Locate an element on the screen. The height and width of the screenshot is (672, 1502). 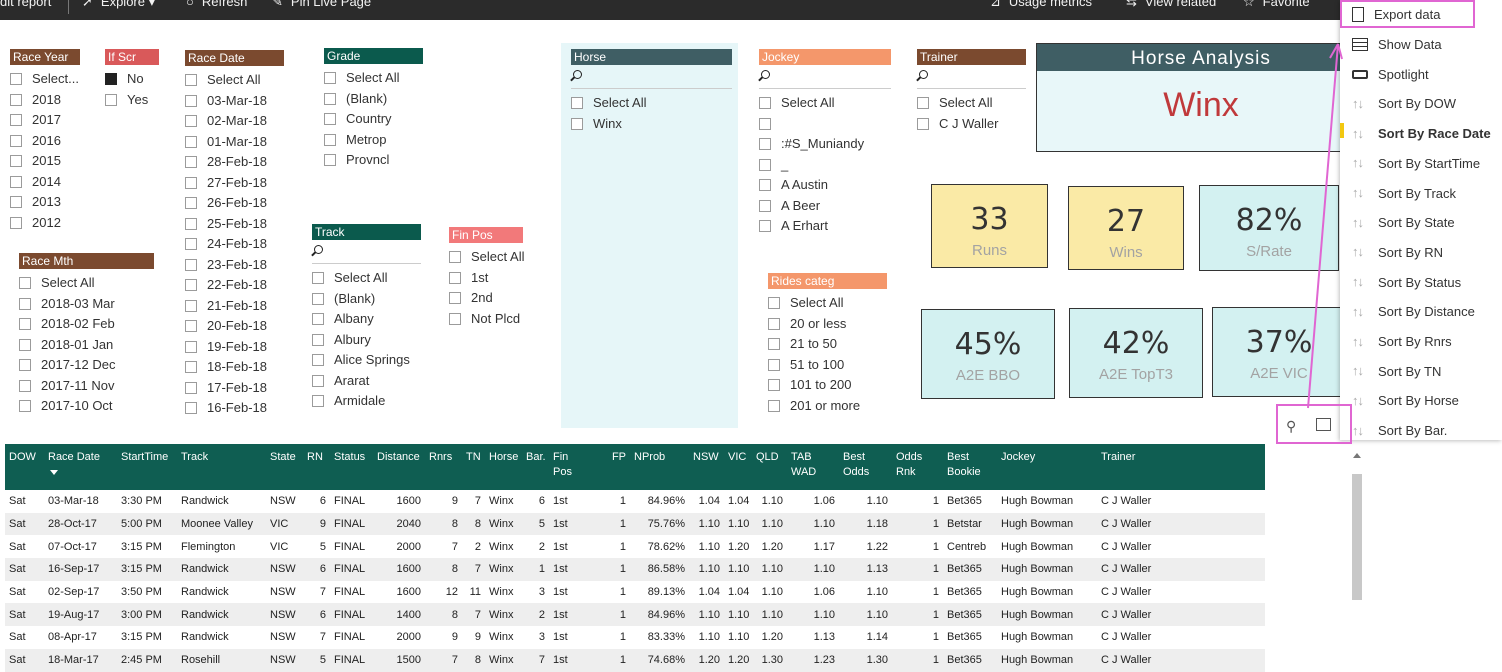
slicer-item: 1st is located at coordinates (486, 278).